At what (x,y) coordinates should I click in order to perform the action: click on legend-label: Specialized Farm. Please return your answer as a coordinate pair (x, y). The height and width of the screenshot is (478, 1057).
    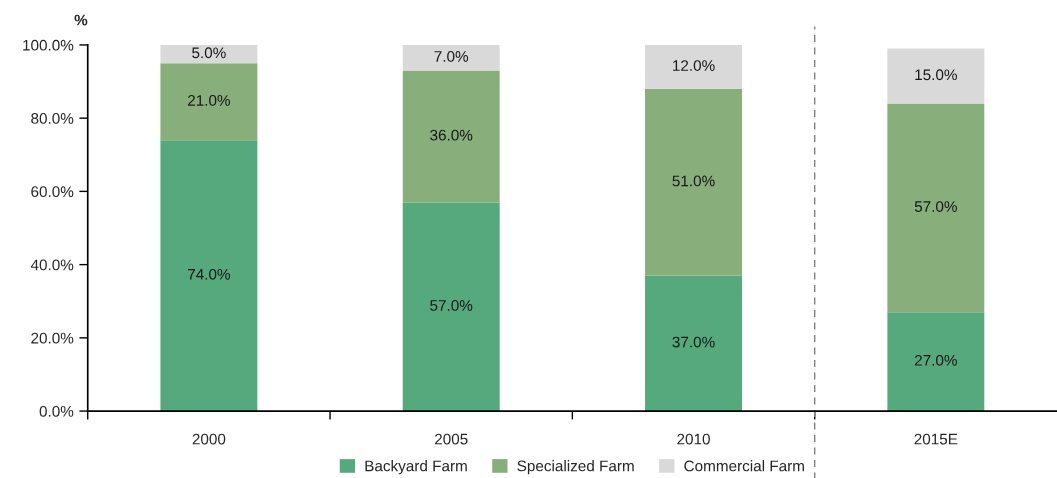
    Looking at the image, I should click on (575, 467).